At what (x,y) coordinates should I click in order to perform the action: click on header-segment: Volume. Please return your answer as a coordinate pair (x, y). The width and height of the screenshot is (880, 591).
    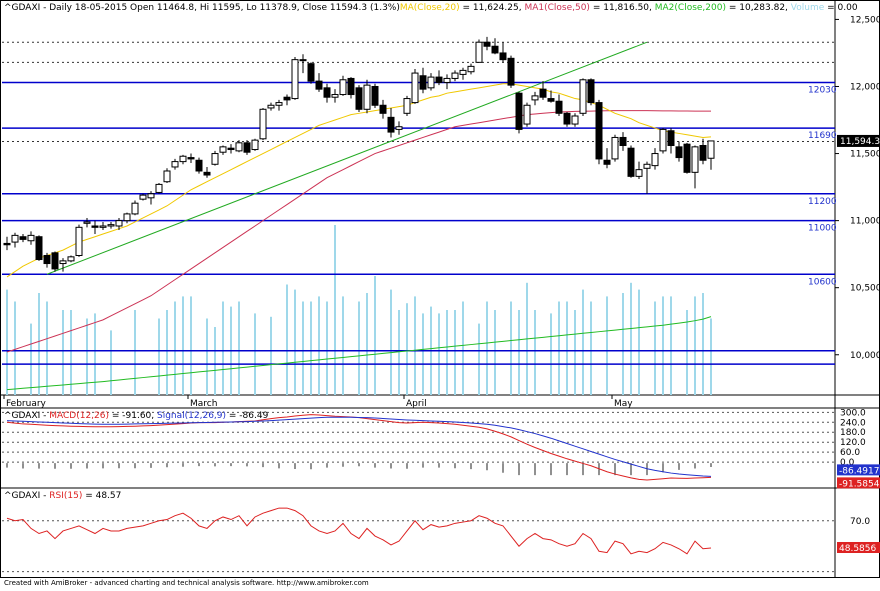
    Looking at the image, I should click on (808, 8).